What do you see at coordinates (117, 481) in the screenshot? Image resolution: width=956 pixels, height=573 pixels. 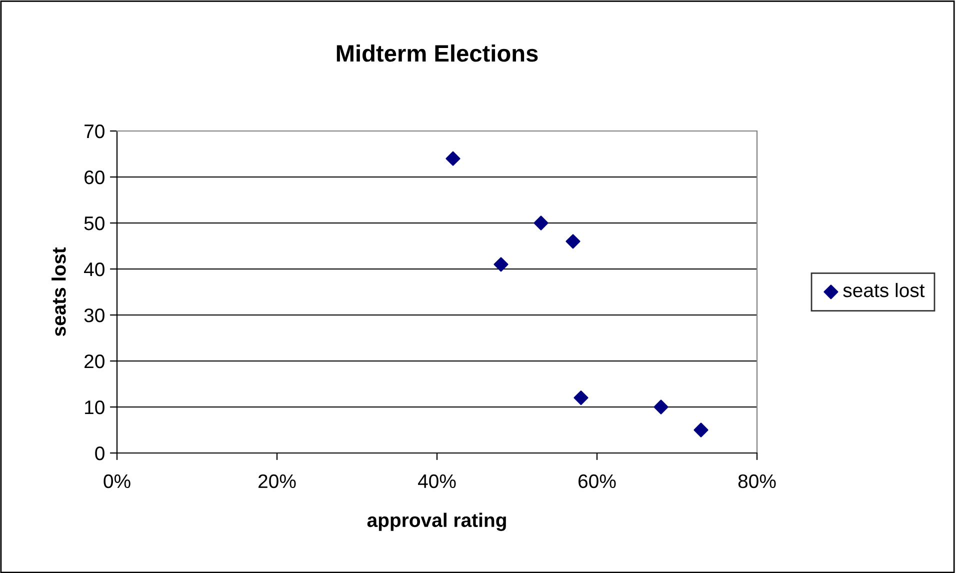 I see `x-tick-label: 0%` at bounding box center [117, 481].